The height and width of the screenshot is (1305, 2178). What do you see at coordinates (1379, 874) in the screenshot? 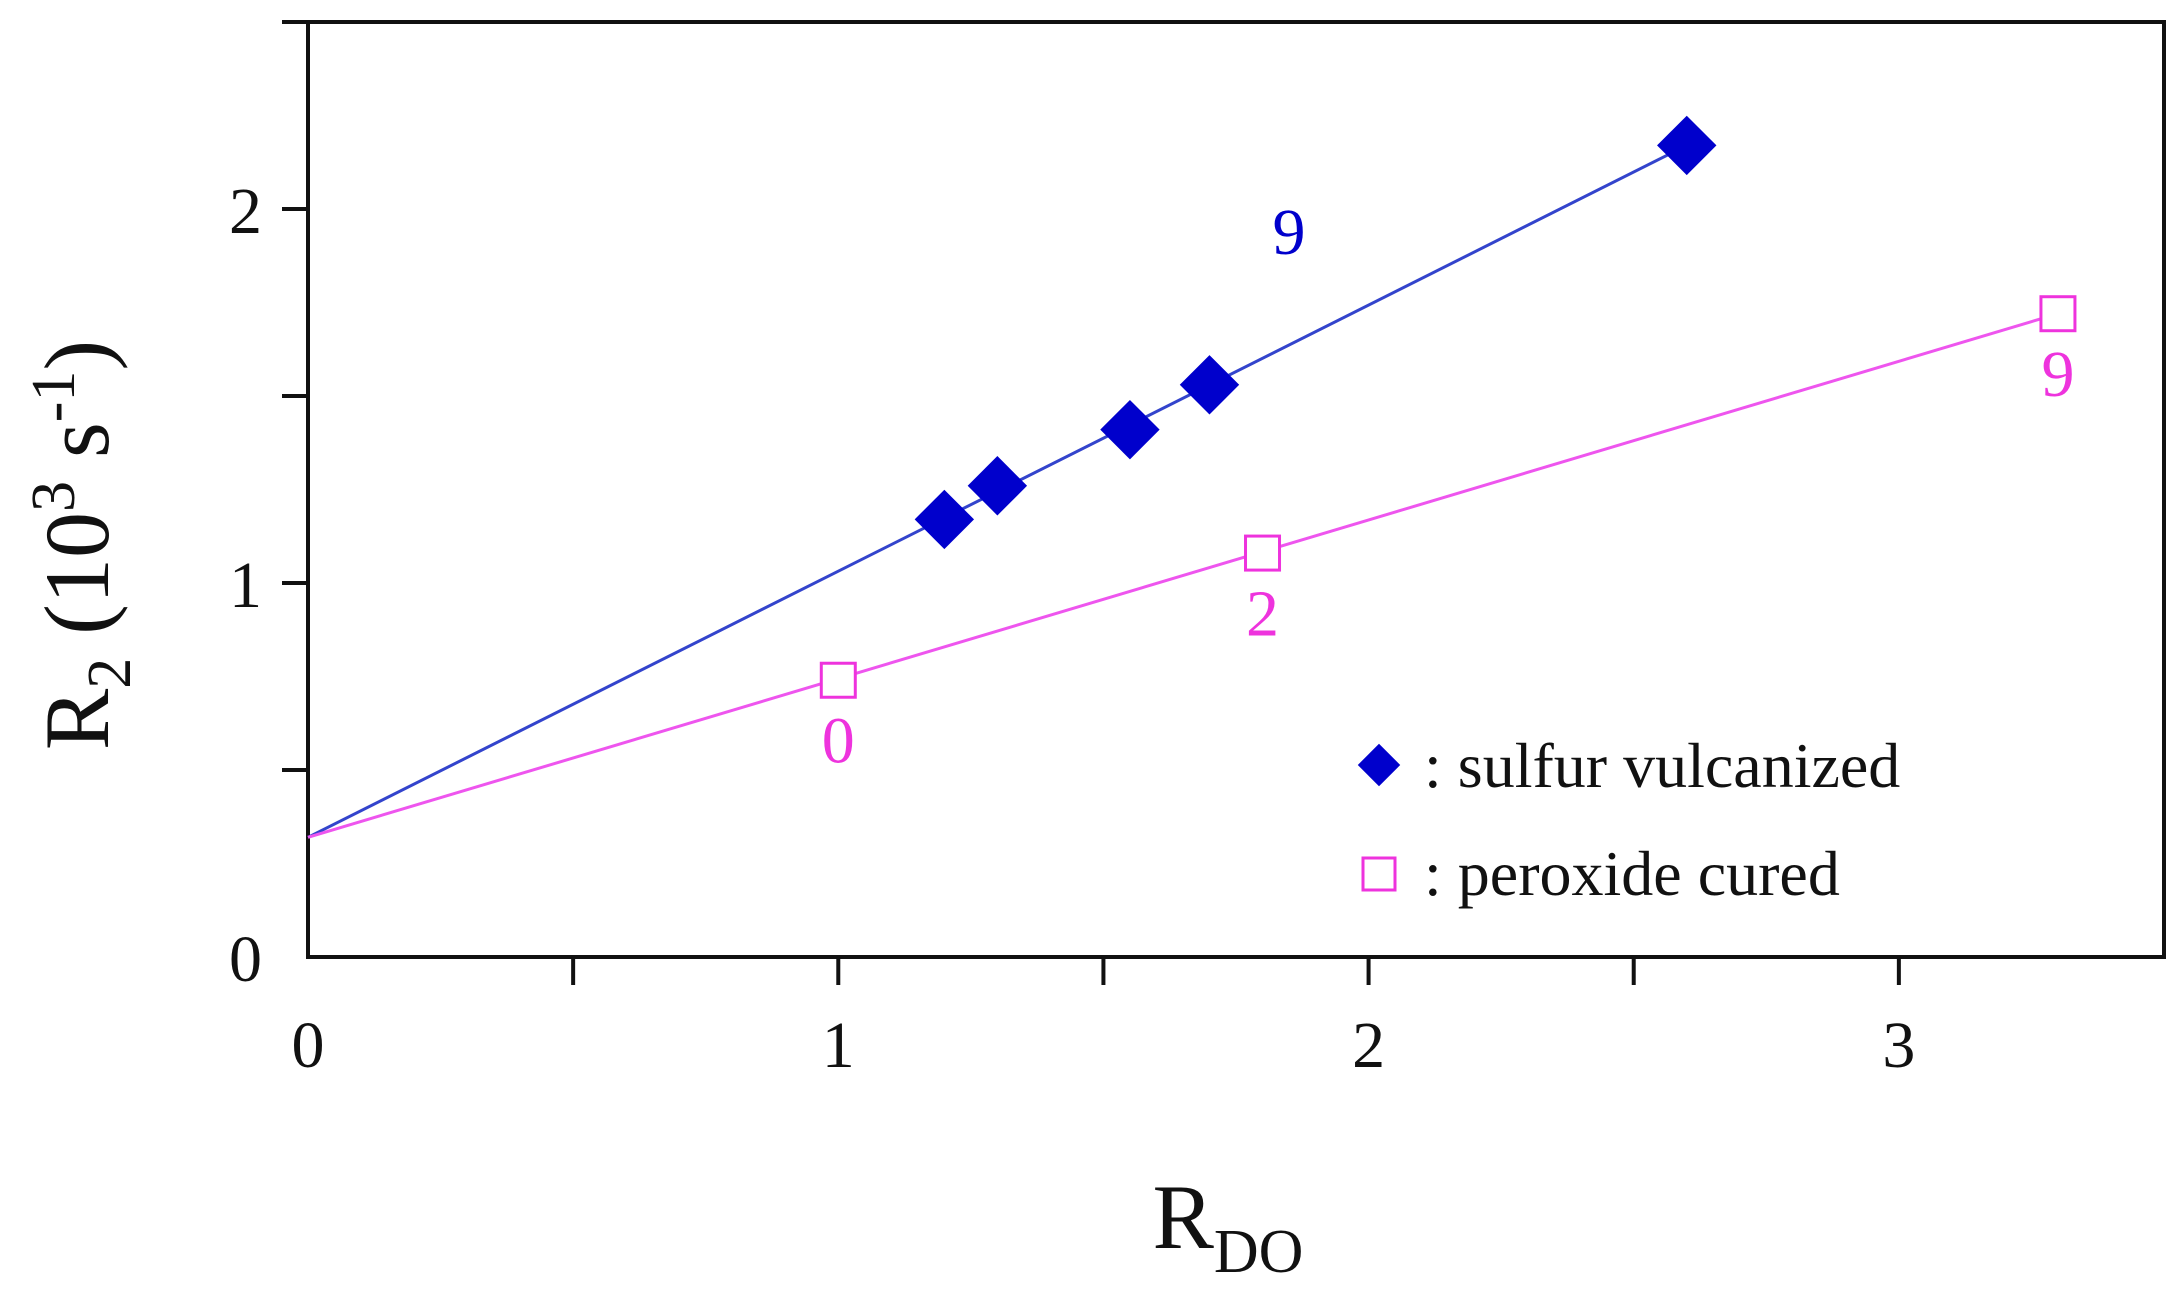
I see `legend-marker-peroxide-cured` at bounding box center [1379, 874].